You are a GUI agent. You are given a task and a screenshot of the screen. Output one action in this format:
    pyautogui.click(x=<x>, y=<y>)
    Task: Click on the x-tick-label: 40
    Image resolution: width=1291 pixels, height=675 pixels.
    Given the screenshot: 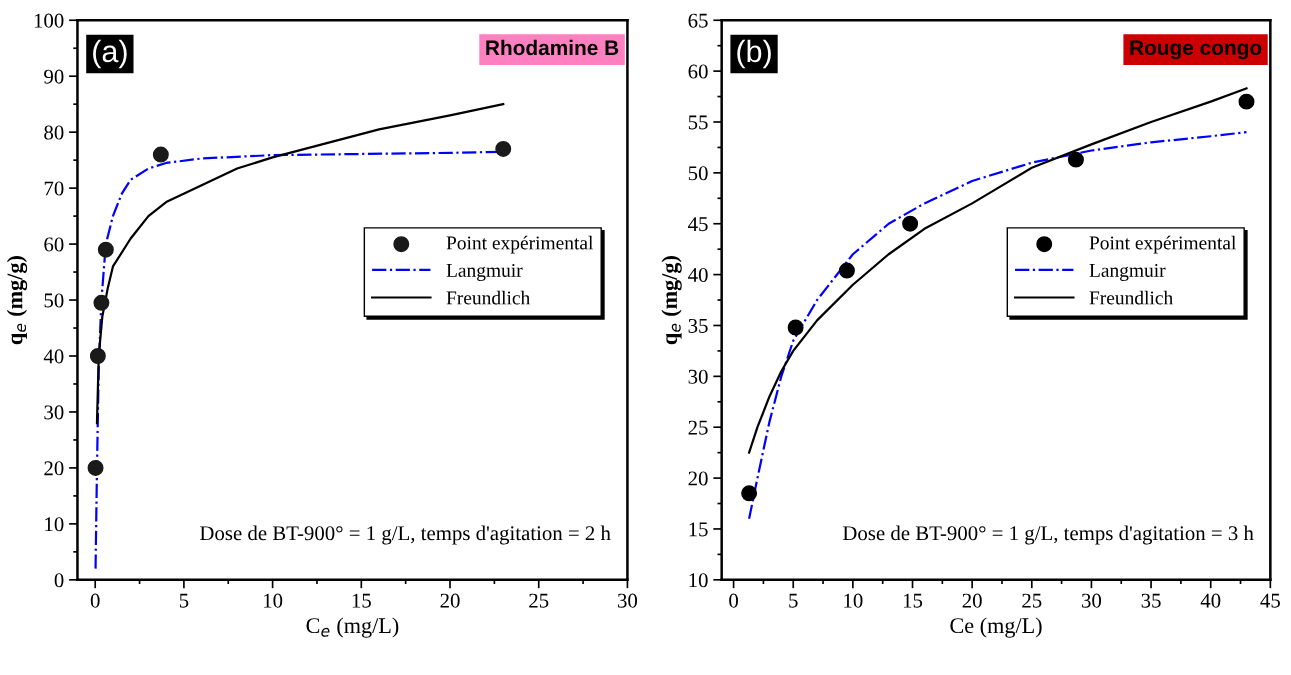 What is the action you would take?
    pyautogui.click(x=1210, y=600)
    